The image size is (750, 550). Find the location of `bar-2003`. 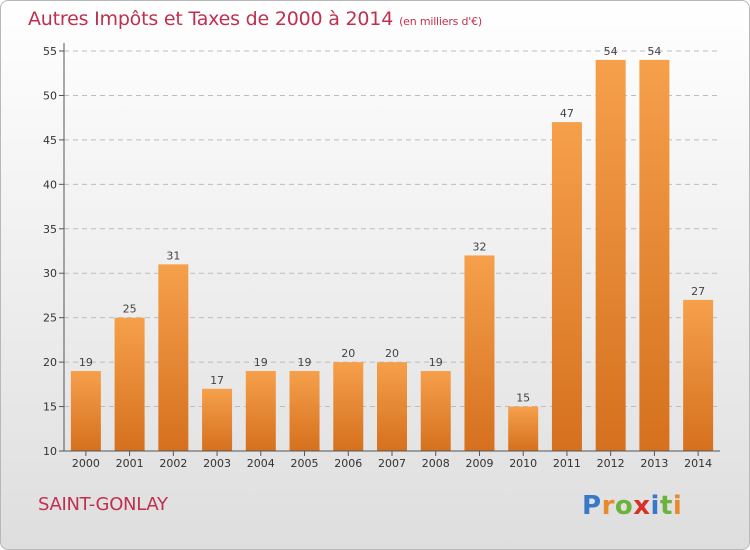

bar-2003 is located at coordinates (217, 419).